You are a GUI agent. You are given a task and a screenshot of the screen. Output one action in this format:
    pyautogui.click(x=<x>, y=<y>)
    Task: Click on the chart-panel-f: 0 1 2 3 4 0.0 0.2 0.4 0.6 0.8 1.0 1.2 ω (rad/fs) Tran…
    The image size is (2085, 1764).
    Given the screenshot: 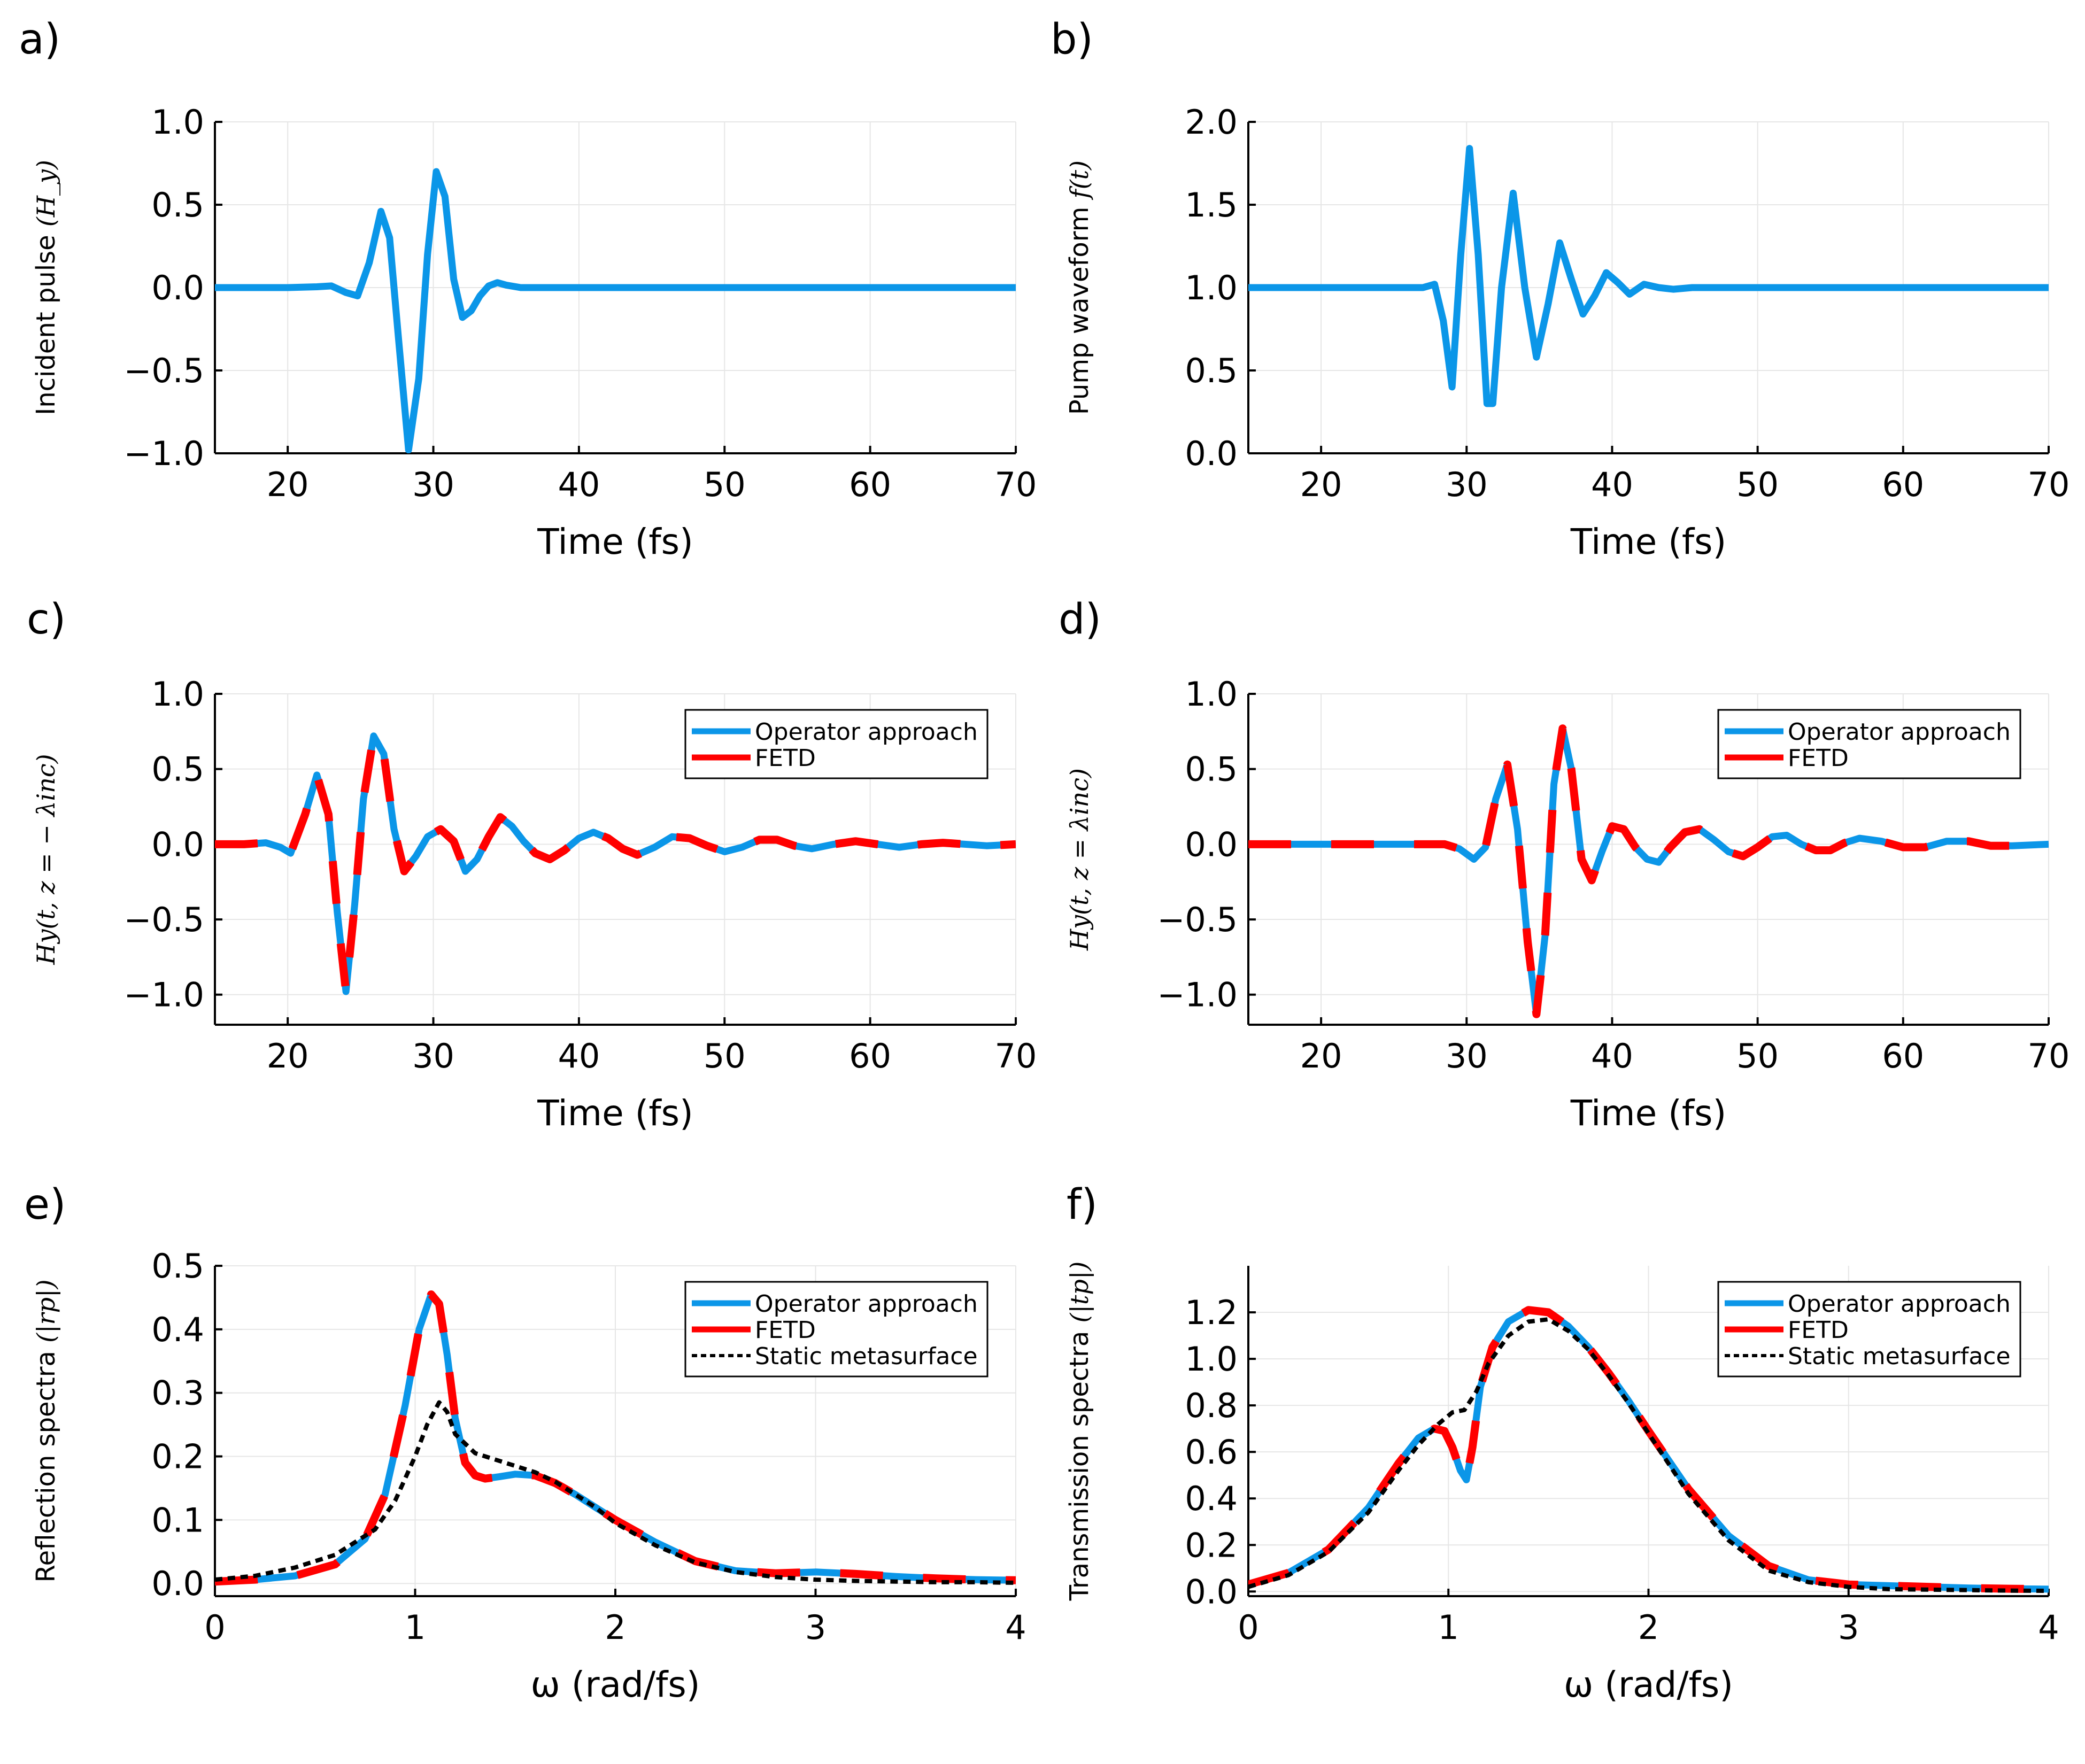 What is the action you would take?
    pyautogui.click(x=1561, y=1443)
    